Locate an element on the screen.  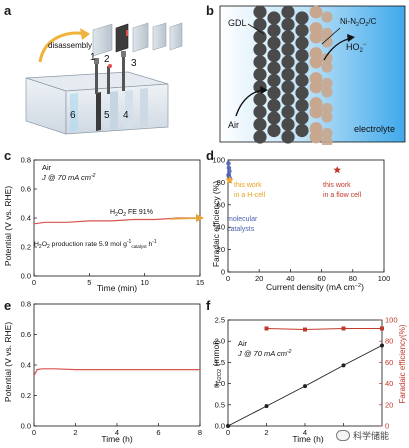
c-ytick-label: 0.8 is located at coordinates (26, 160).